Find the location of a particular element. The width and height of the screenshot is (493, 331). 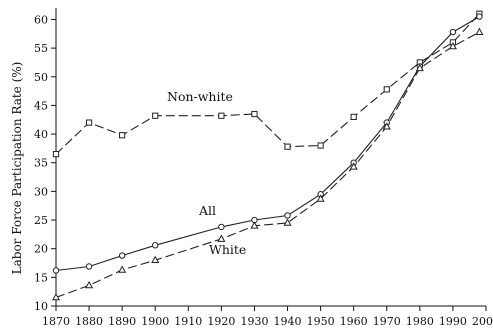

y-axis-title: Labor Force Participation Rate (%) is located at coordinates (17, 168).